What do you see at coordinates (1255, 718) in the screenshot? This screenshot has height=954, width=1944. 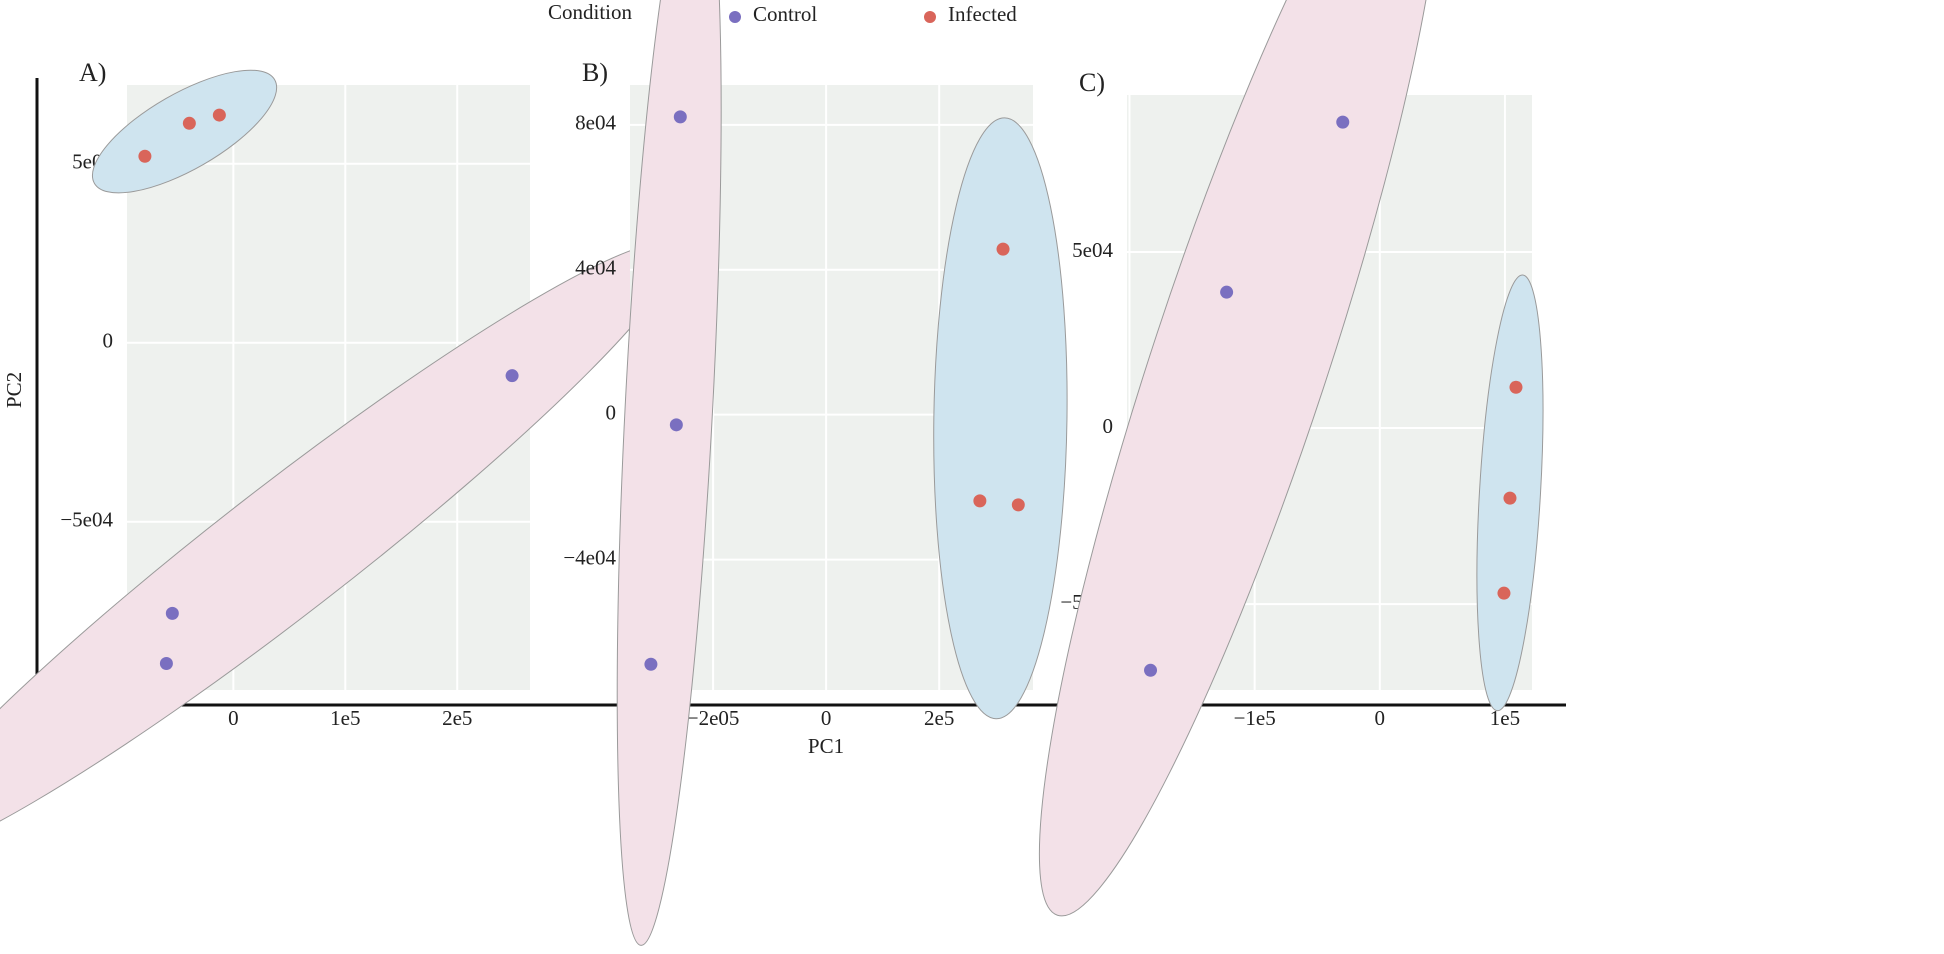 I see `x-tick-label: −1e5` at bounding box center [1255, 718].